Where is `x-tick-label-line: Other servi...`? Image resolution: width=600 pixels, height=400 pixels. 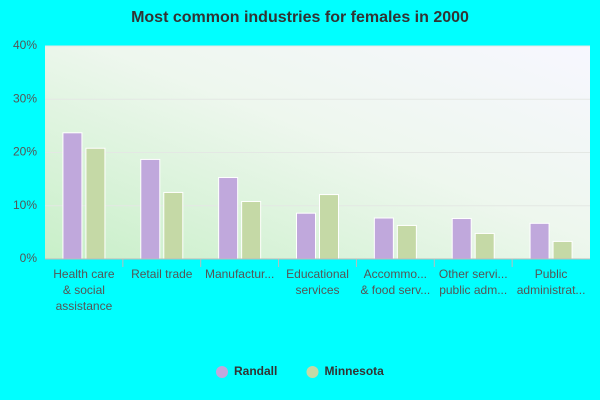
x-tick-label-line: Other servi... is located at coordinates (473, 274).